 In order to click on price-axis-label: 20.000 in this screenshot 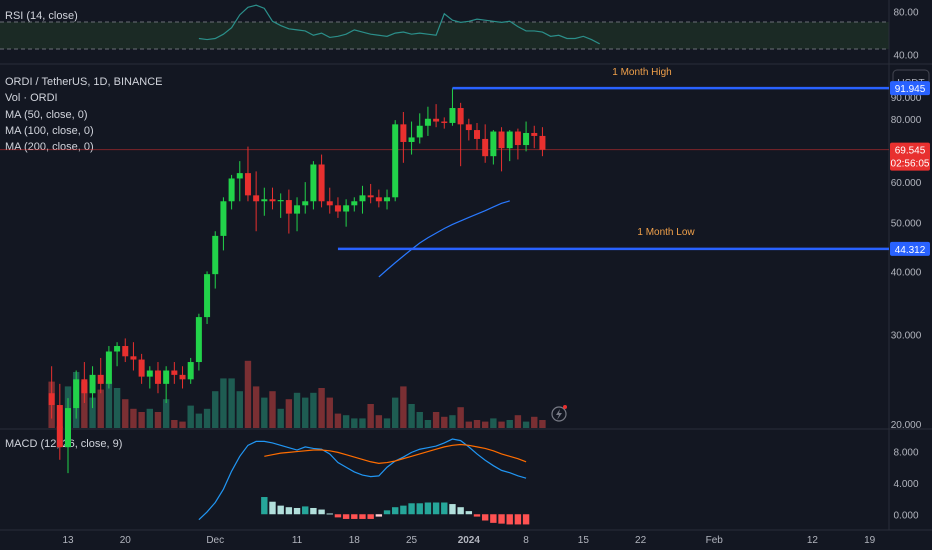, I will do `click(906, 425)`.